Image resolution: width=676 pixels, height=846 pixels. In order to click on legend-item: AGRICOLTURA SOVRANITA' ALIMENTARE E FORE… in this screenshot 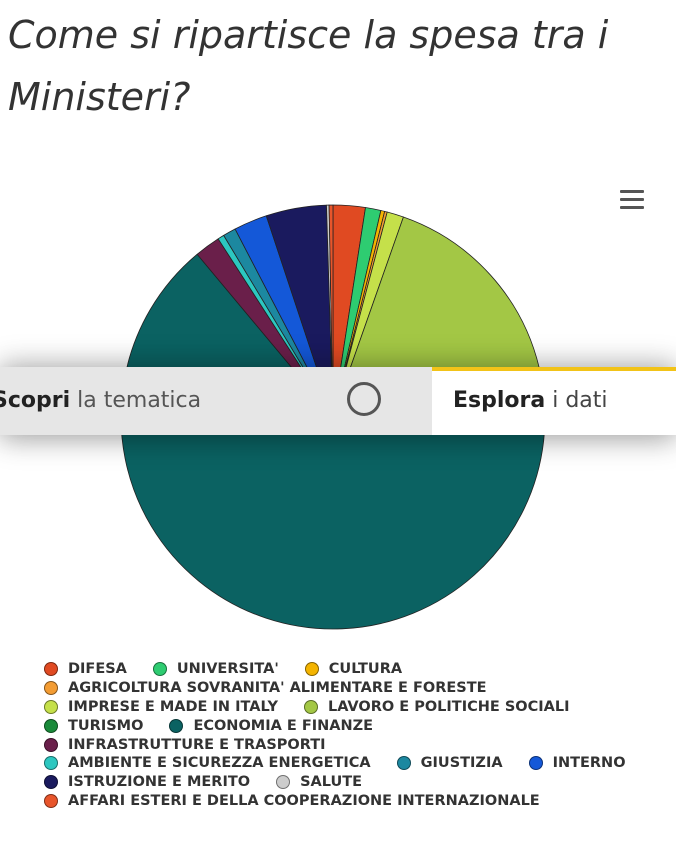, I will do `click(265, 688)`.